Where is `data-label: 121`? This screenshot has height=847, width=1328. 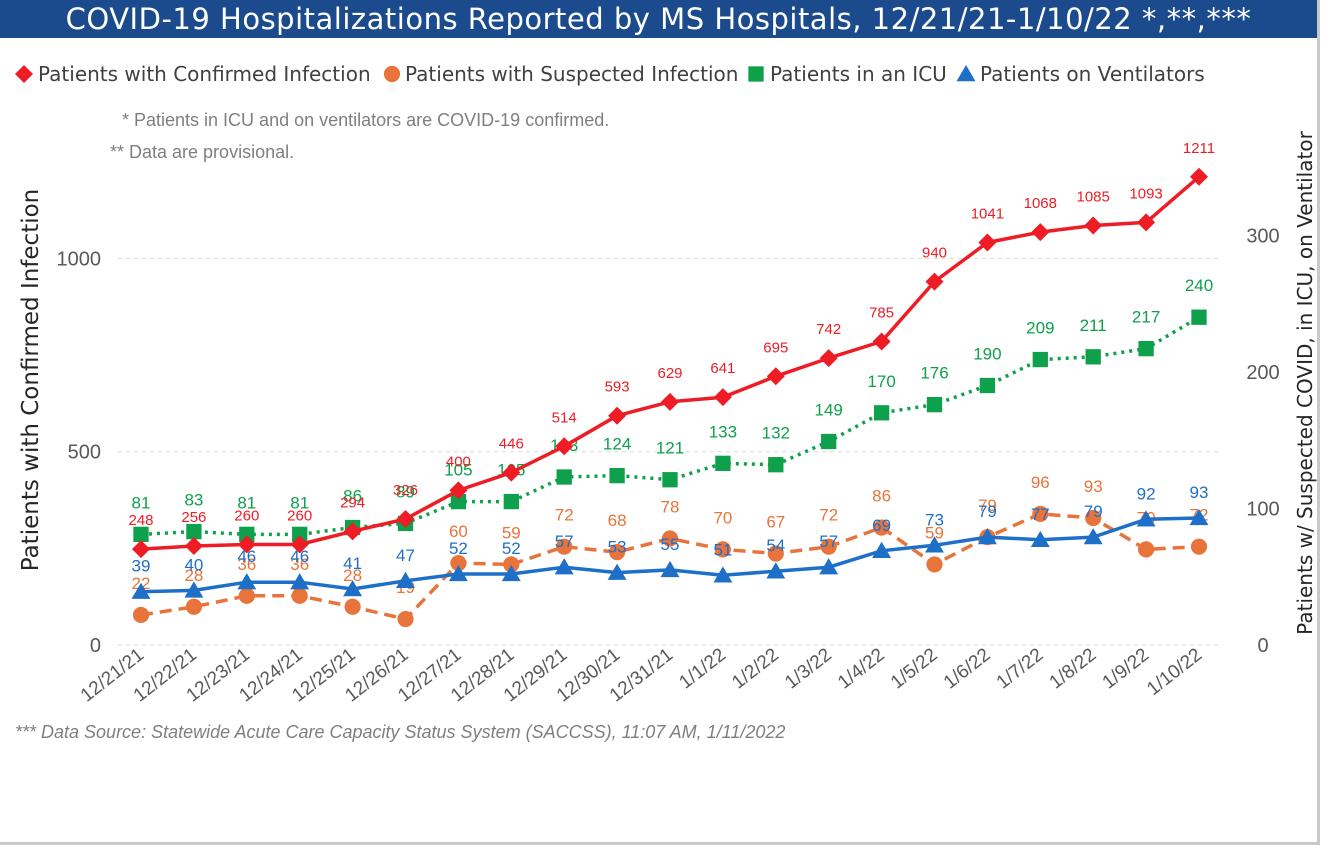 data-label: 121 is located at coordinates (670, 448).